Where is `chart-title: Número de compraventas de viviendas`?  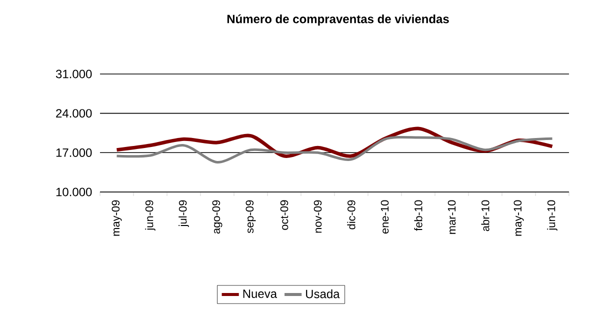
chart-title: Número de compraventas de viviendas is located at coordinates (338, 20).